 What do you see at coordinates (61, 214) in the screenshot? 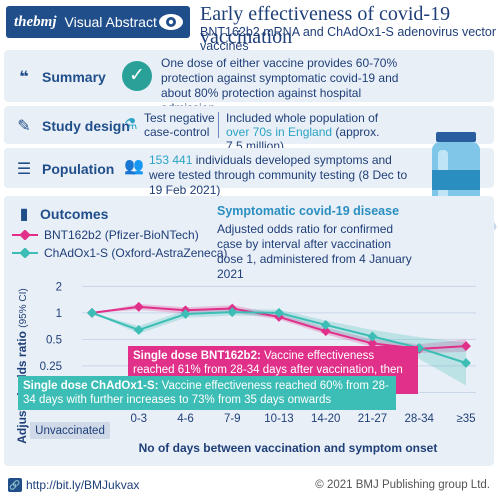
I see `outcomes-heading: ▮ Outcomes` at bounding box center [61, 214].